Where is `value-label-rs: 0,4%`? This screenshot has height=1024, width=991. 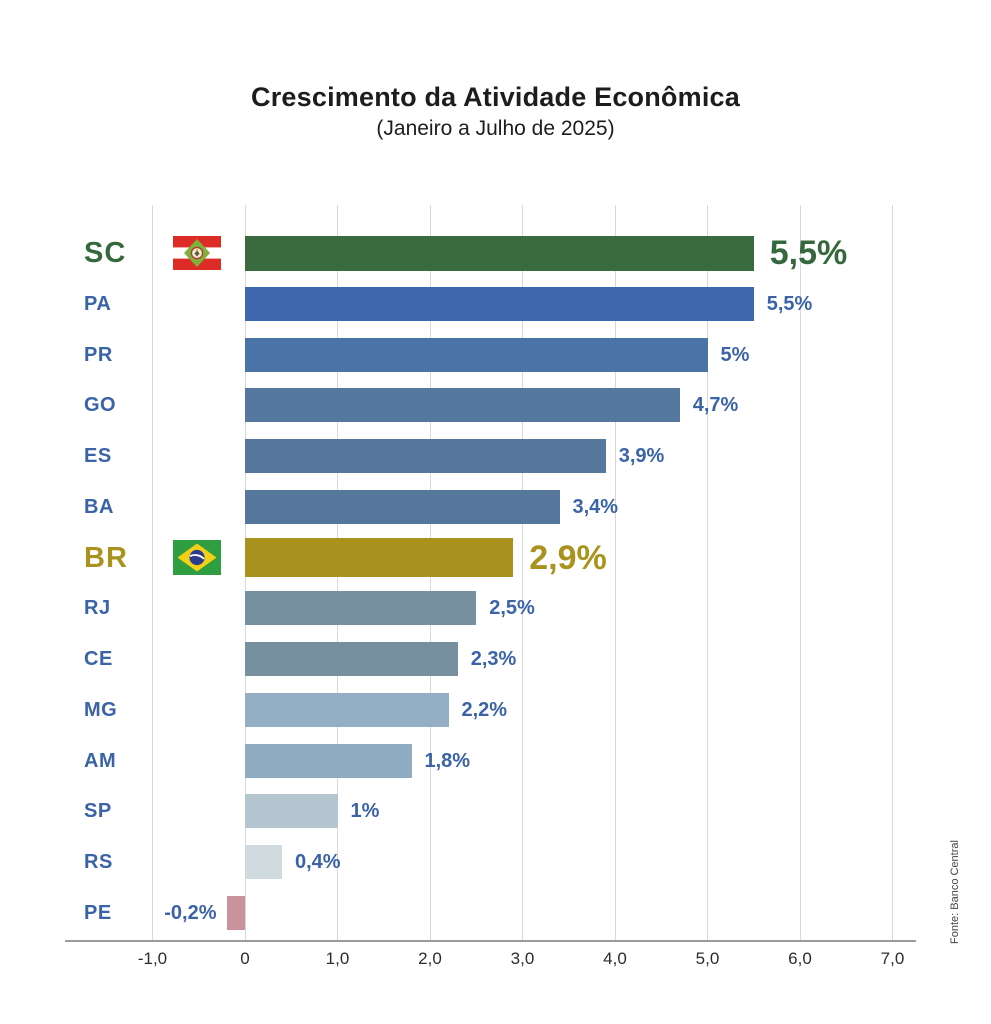 value-label-rs: 0,4% is located at coordinates (318, 862).